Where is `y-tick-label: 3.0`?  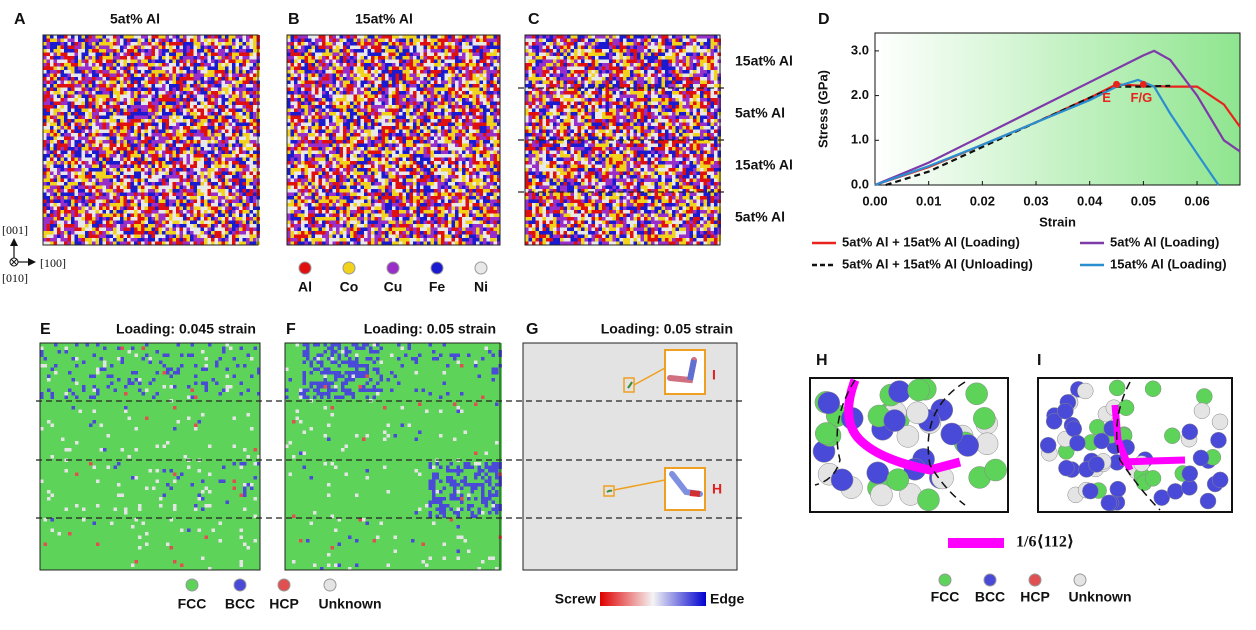
y-tick-label: 3.0 is located at coordinates (860, 49).